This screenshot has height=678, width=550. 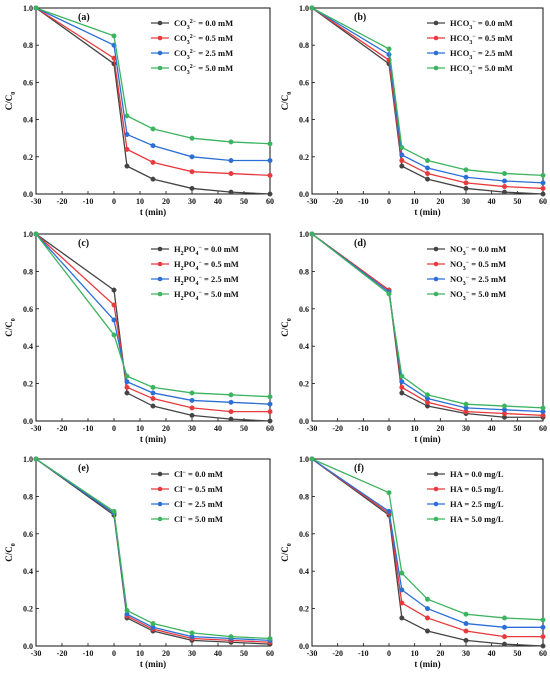 I want to click on legend-entry: HA = 5.0 mg/L, so click(x=477, y=519).